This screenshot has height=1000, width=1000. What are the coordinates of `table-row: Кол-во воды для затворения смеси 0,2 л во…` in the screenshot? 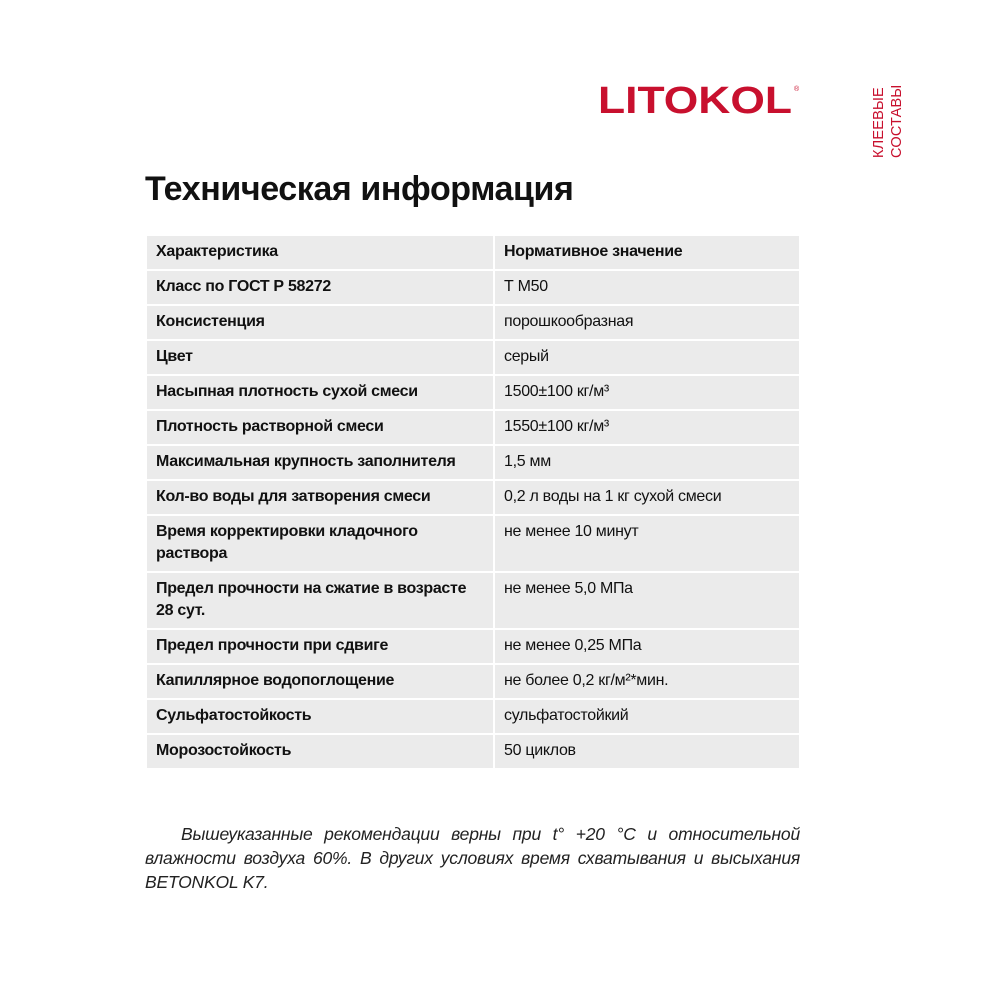 It's located at (473, 497).